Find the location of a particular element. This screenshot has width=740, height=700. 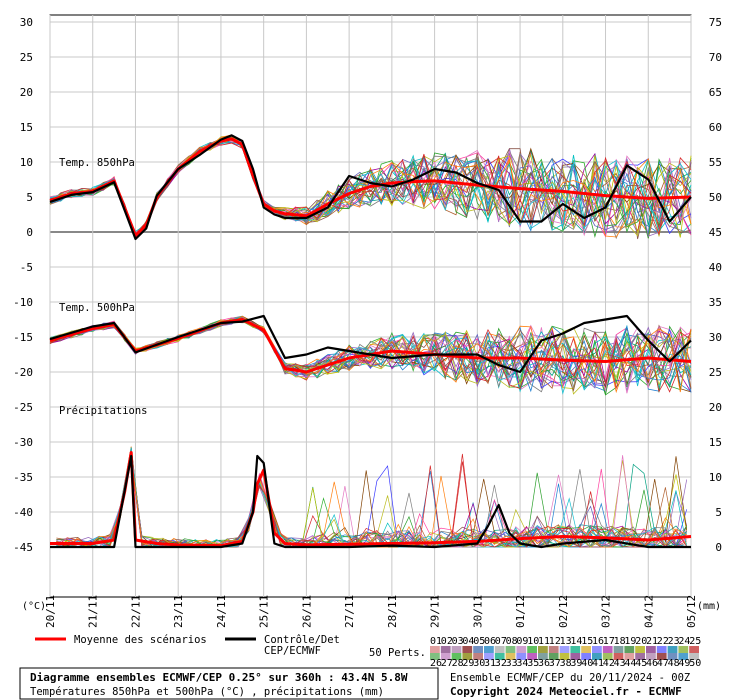

x-tick-label: 22/11 is located at coordinates (135, 611).